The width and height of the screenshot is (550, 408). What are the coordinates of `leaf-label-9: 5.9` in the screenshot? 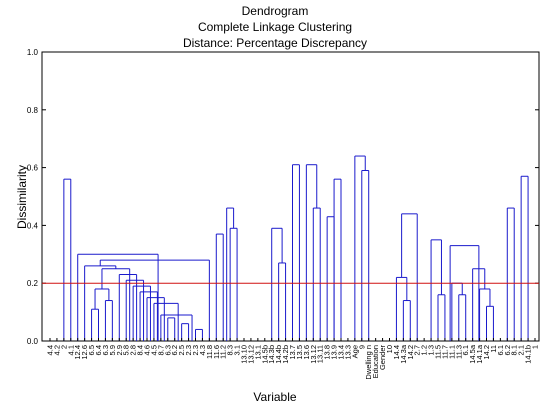 It's located at (112, 350).